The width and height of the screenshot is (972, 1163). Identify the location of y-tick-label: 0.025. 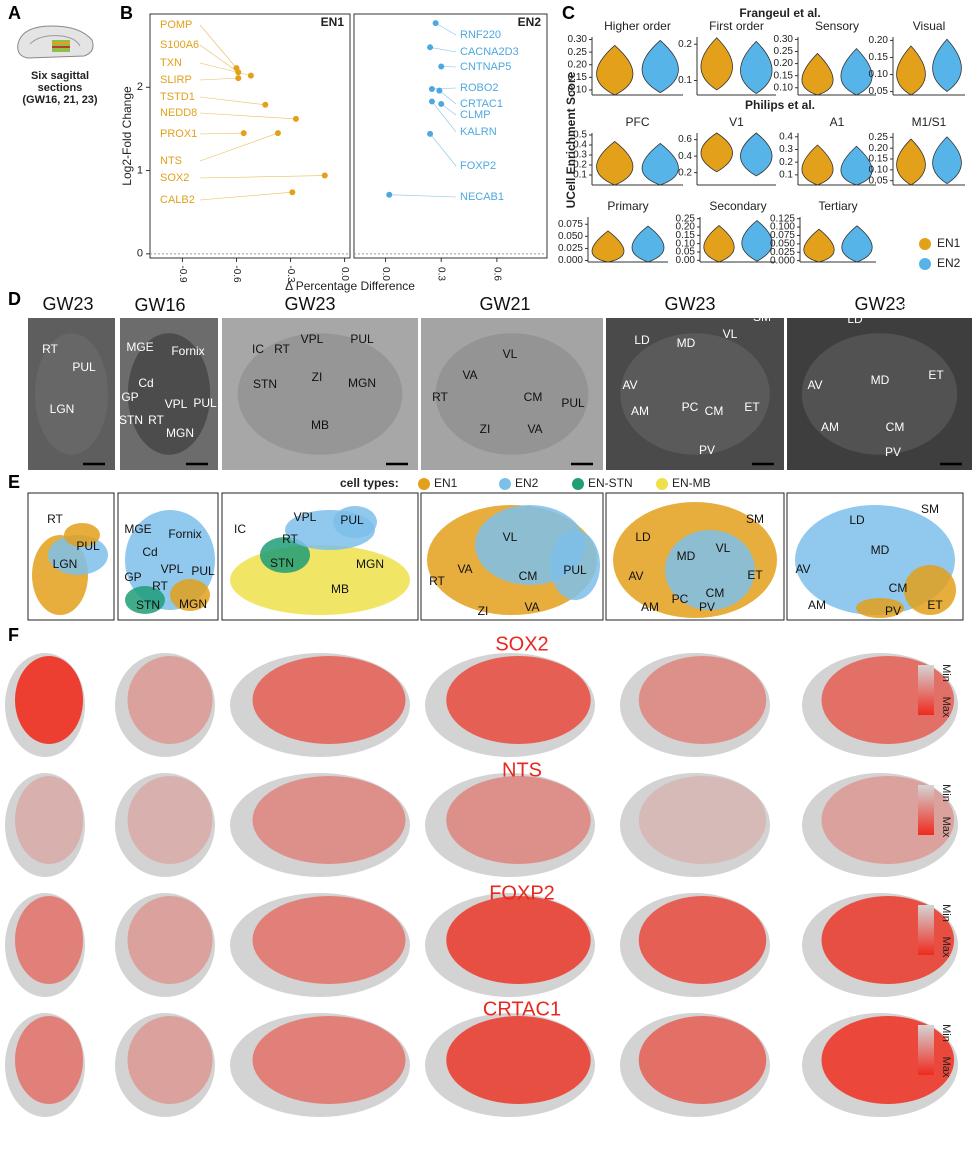
(782, 252).